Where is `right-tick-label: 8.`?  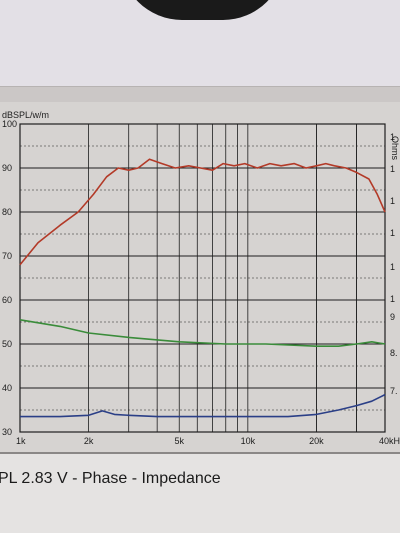
right-tick-label: 8. is located at coordinates (394, 353).